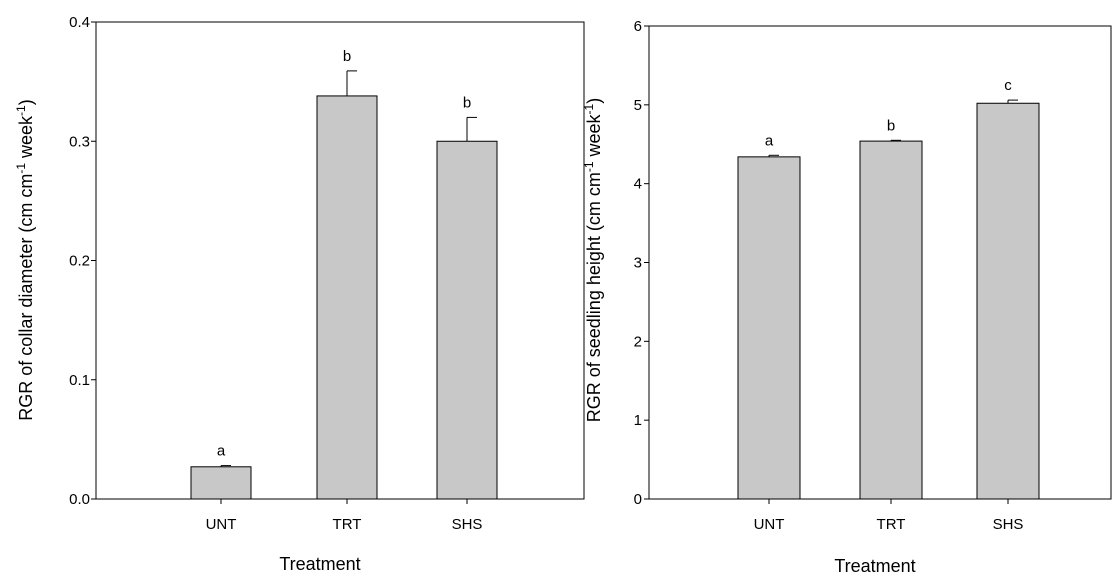 The width and height of the screenshot is (1112, 575). I want to click on y-tick-label: 3, so click(638, 263).